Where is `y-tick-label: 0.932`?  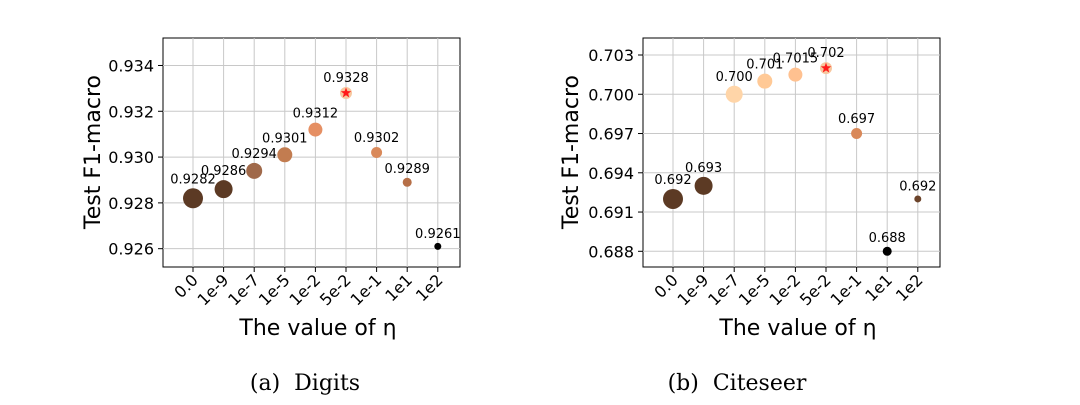 y-tick-label: 0.932 is located at coordinates (131, 111).